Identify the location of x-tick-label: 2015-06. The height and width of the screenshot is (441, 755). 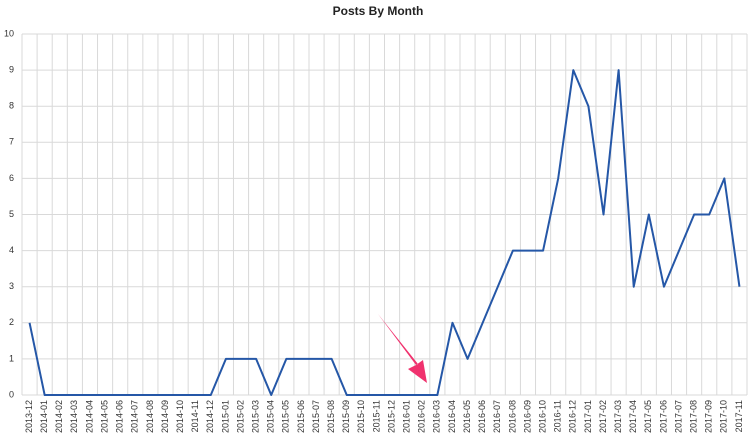
(301, 416).